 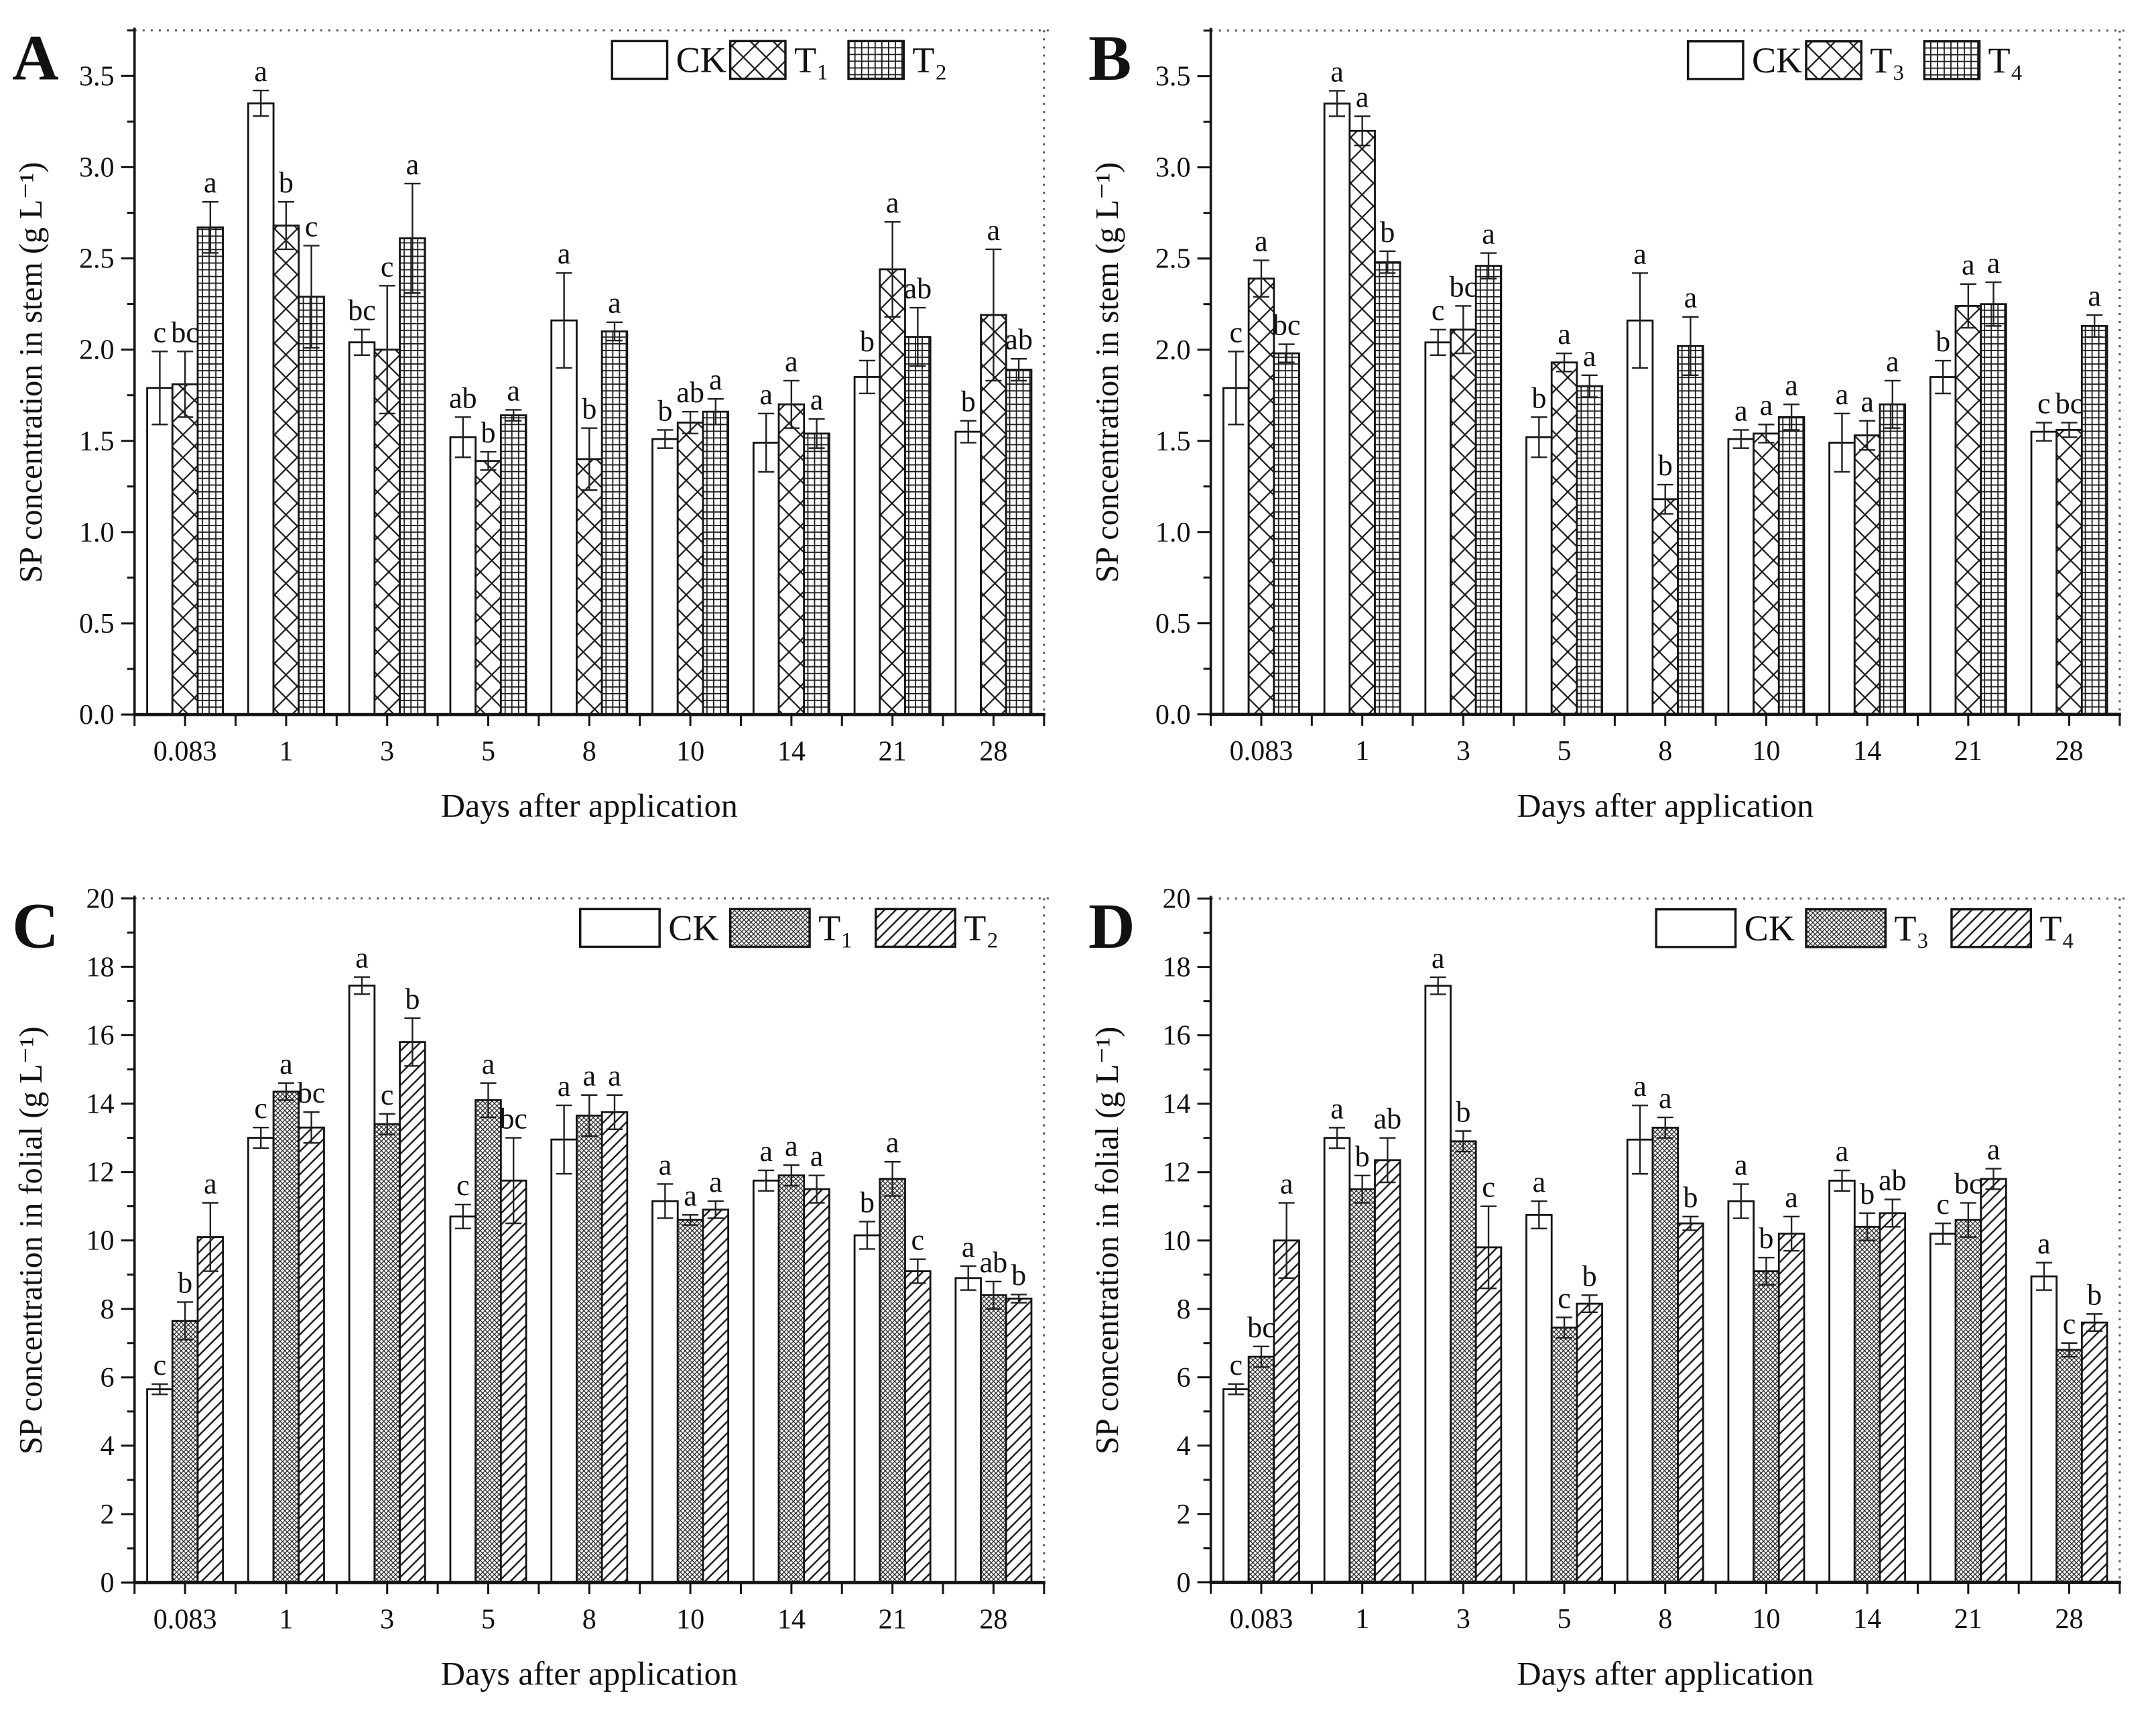 I want to click on x-tick-label: 8, so click(x=589, y=1619).